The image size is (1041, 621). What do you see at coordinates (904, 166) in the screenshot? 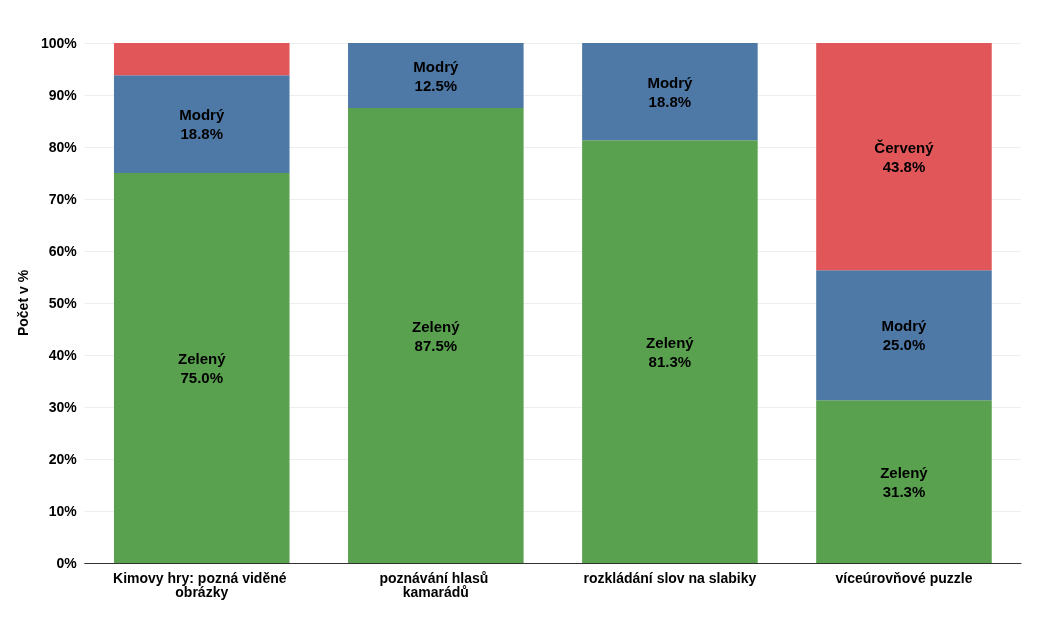
I see `data-label: 43.8%` at bounding box center [904, 166].